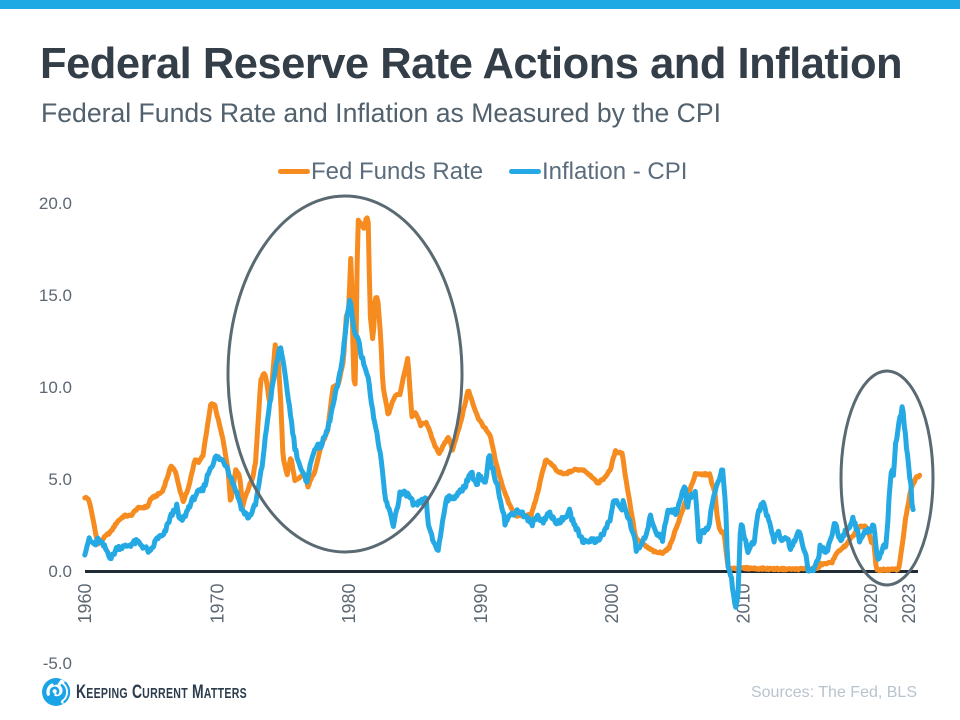 The width and height of the screenshot is (960, 720). What do you see at coordinates (60, 479) in the screenshot?
I see `svg-text: 5.0` at bounding box center [60, 479].